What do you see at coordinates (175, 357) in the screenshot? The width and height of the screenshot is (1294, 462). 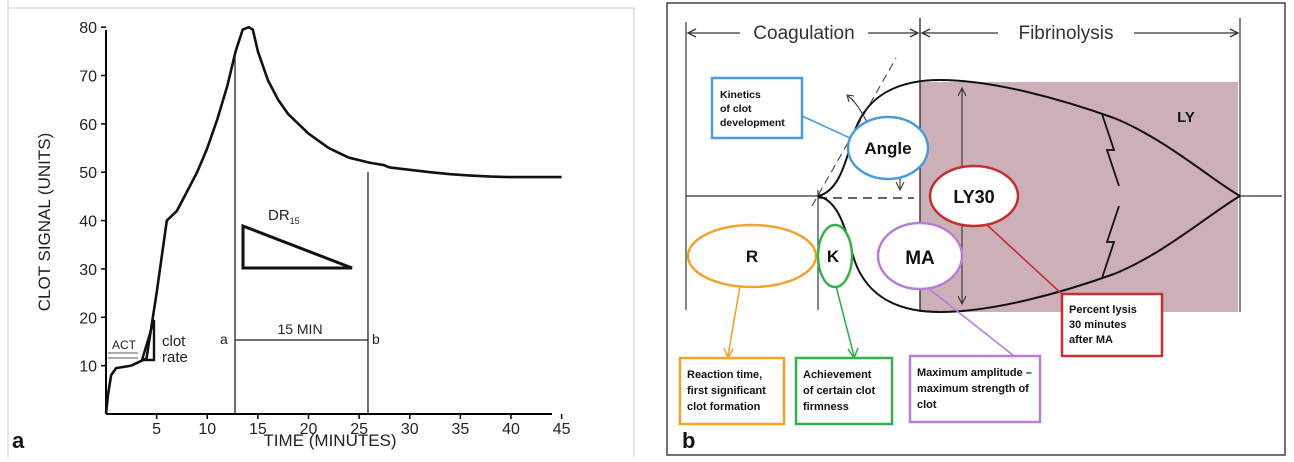 I see `rate-label: rate` at bounding box center [175, 357].